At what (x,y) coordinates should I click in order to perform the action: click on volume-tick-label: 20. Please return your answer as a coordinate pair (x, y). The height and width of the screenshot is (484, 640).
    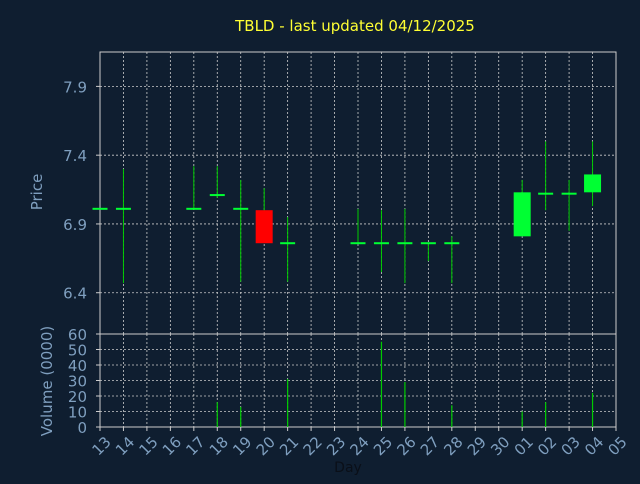
    Looking at the image, I should click on (77, 397).